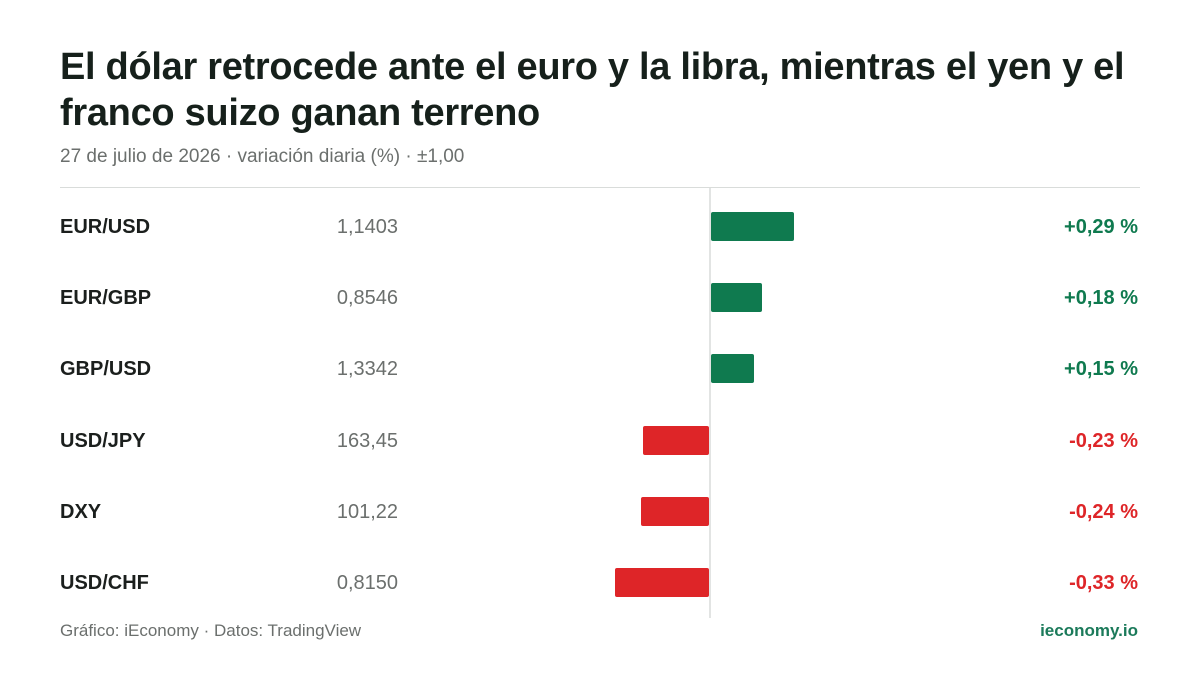 The width and height of the screenshot is (1200, 675). Describe the element at coordinates (1101, 298) in the screenshot. I see `change-label: +0,18 %` at that location.